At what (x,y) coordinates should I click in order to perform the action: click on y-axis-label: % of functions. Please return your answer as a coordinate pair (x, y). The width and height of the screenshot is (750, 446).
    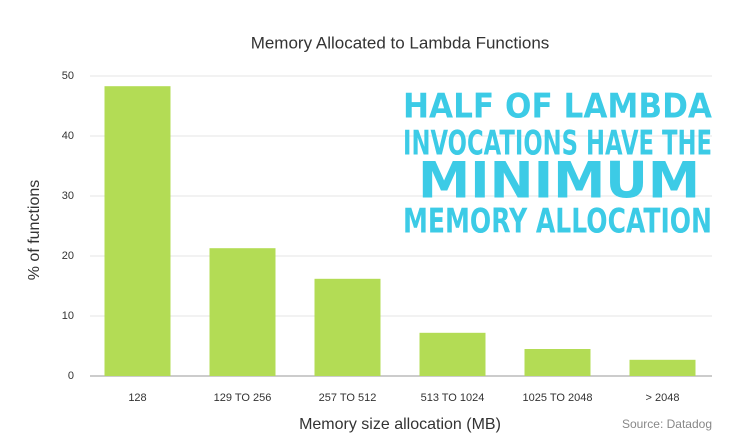
    Looking at the image, I should click on (34, 230).